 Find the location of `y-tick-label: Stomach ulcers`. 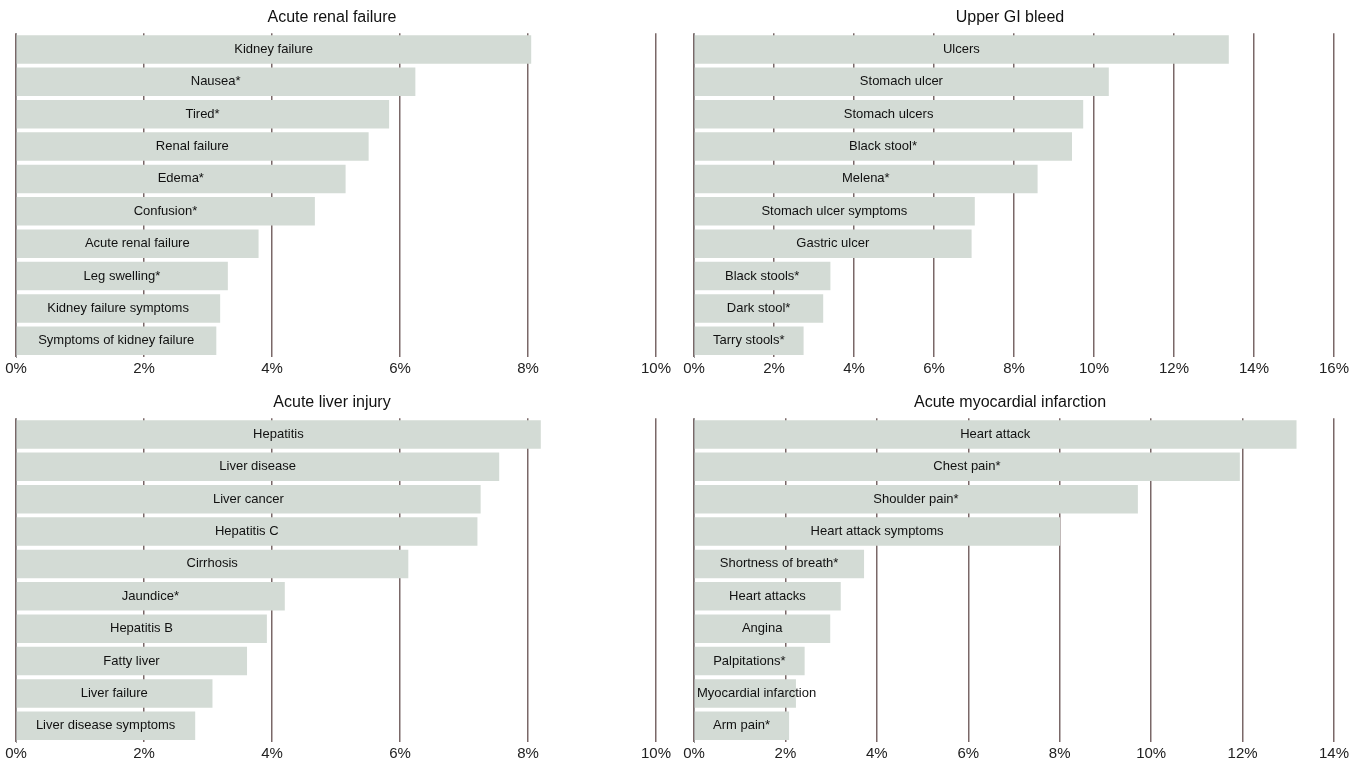

y-tick-label: Stomach ulcers is located at coordinates (888, 113).